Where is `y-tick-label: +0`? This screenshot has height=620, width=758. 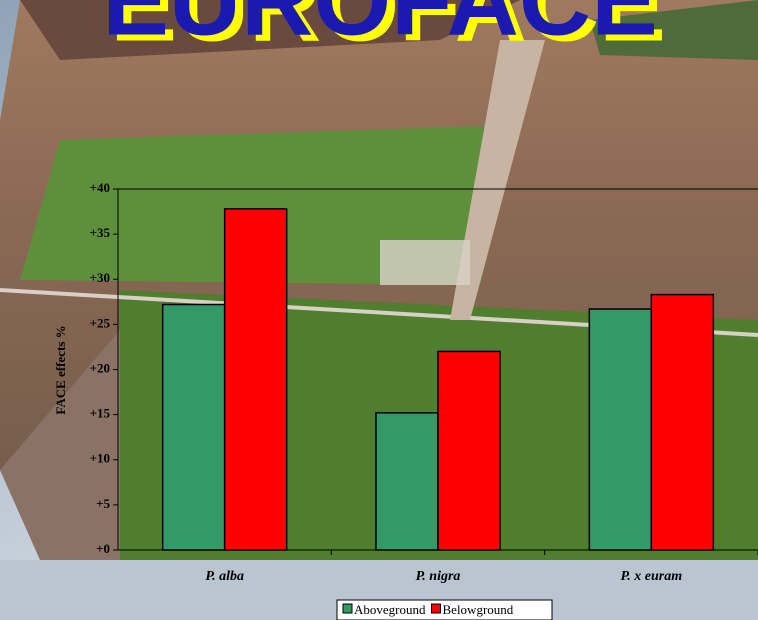 y-tick-label: +0 is located at coordinates (103, 548).